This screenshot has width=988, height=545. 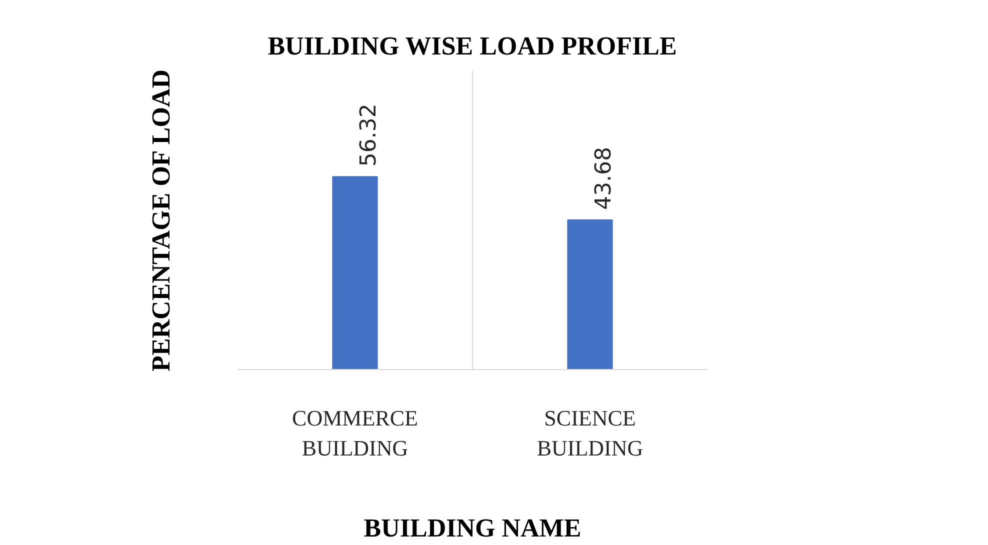 I want to click on x-tick-label: COMMERCE BUILDING, so click(x=355, y=433).